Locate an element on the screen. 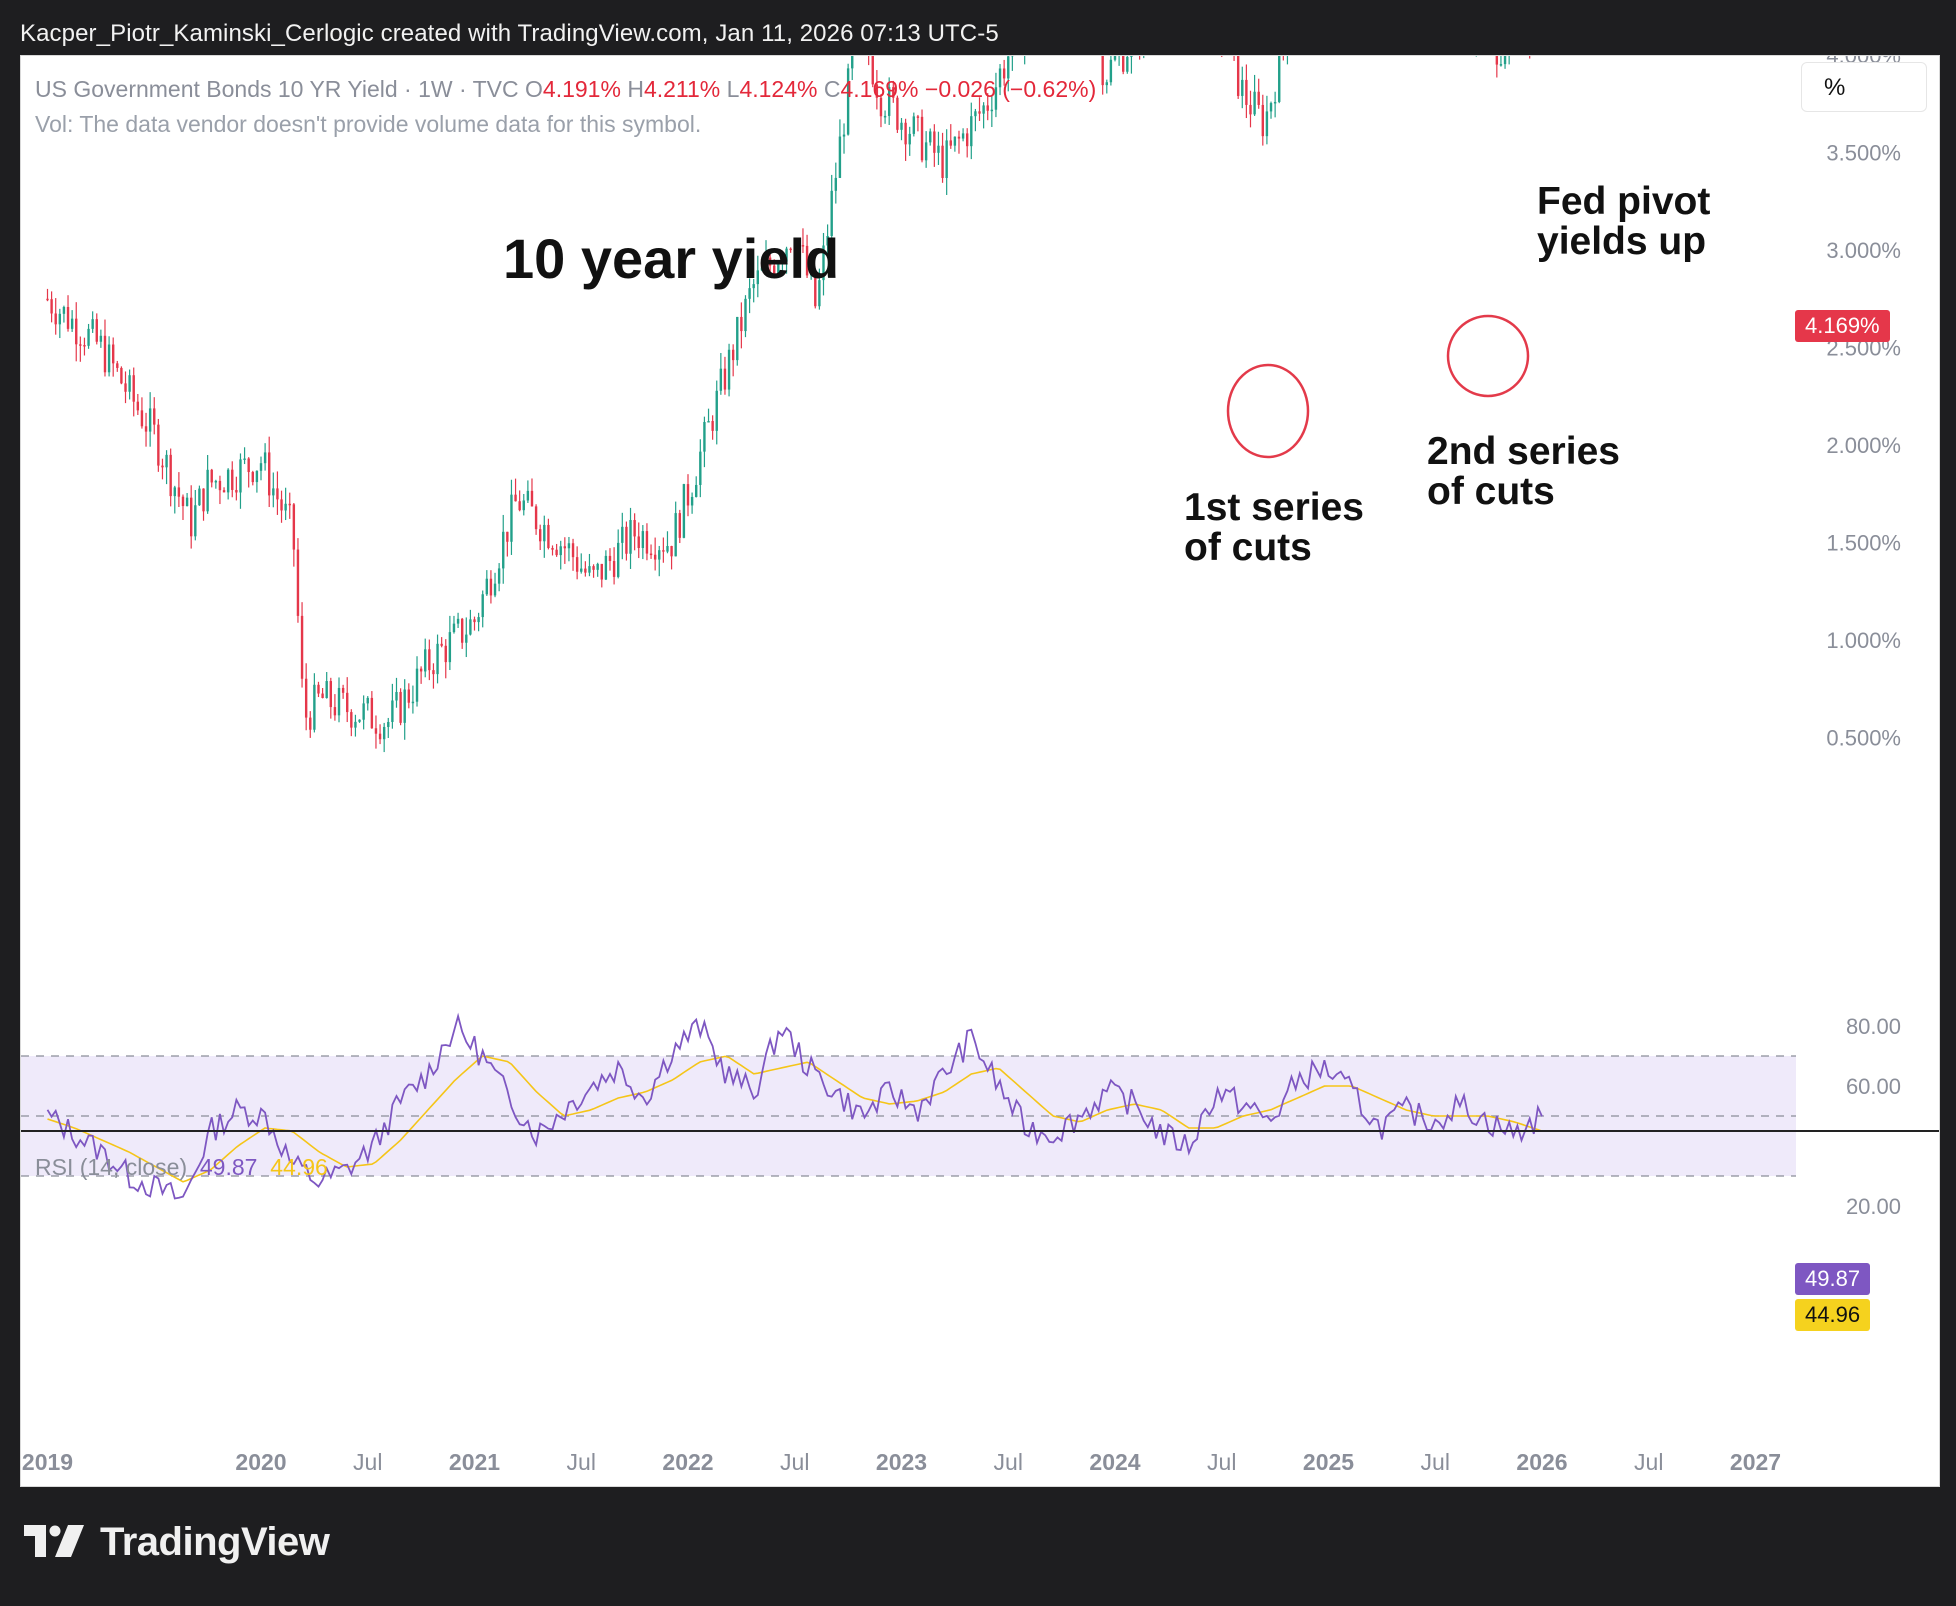  time-axis-tick-label: 2019 is located at coordinates (47, 1462).